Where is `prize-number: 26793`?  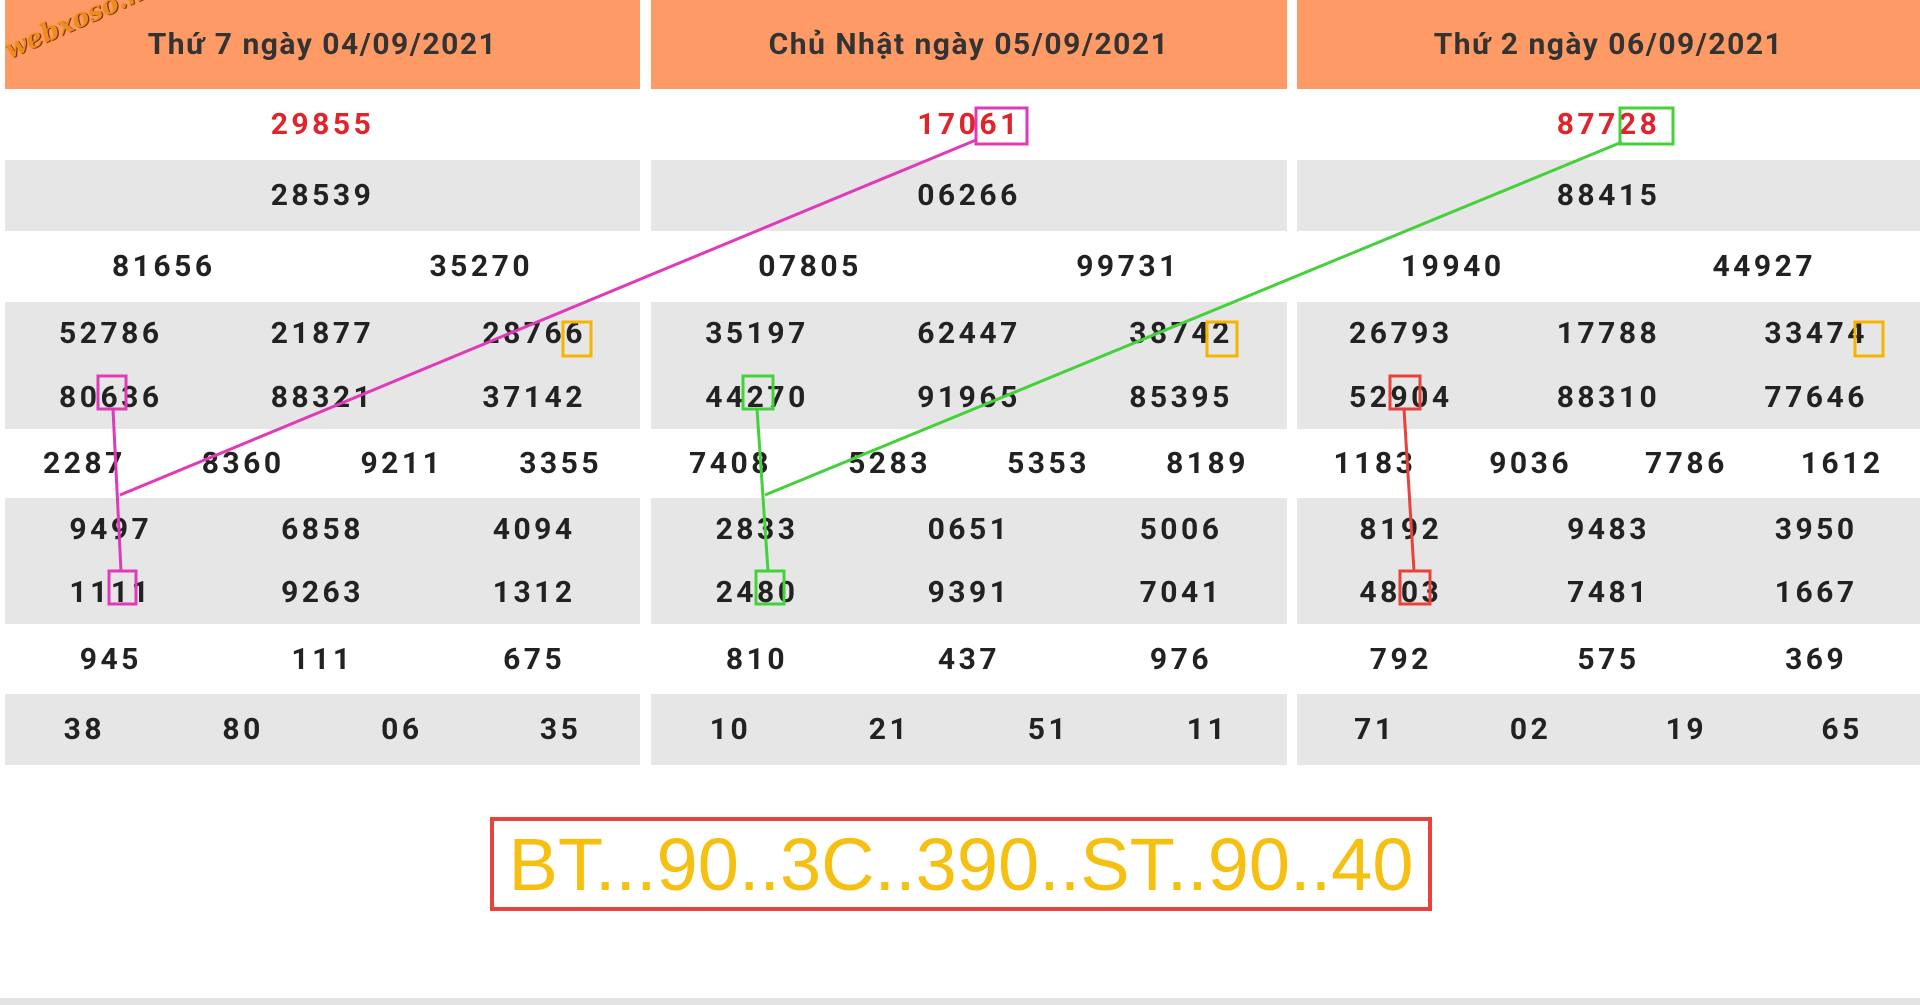
prize-number: 26793 is located at coordinates (1401, 334).